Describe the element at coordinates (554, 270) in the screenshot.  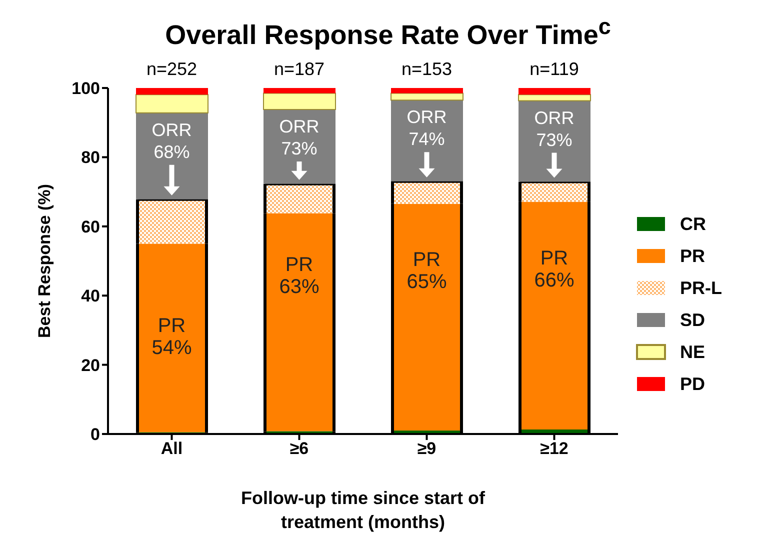
I see `annotation: PR 66%` at that location.